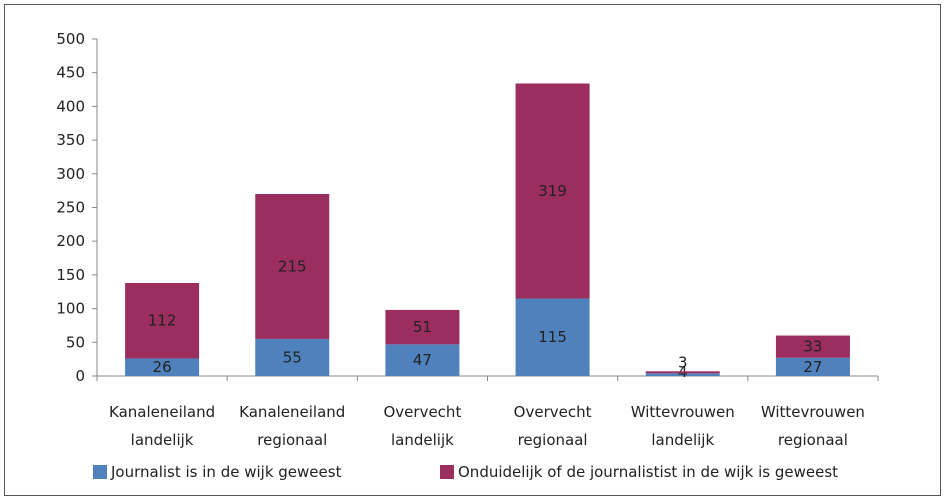  I want to click on bar-data-label: 112, so click(162, 321).